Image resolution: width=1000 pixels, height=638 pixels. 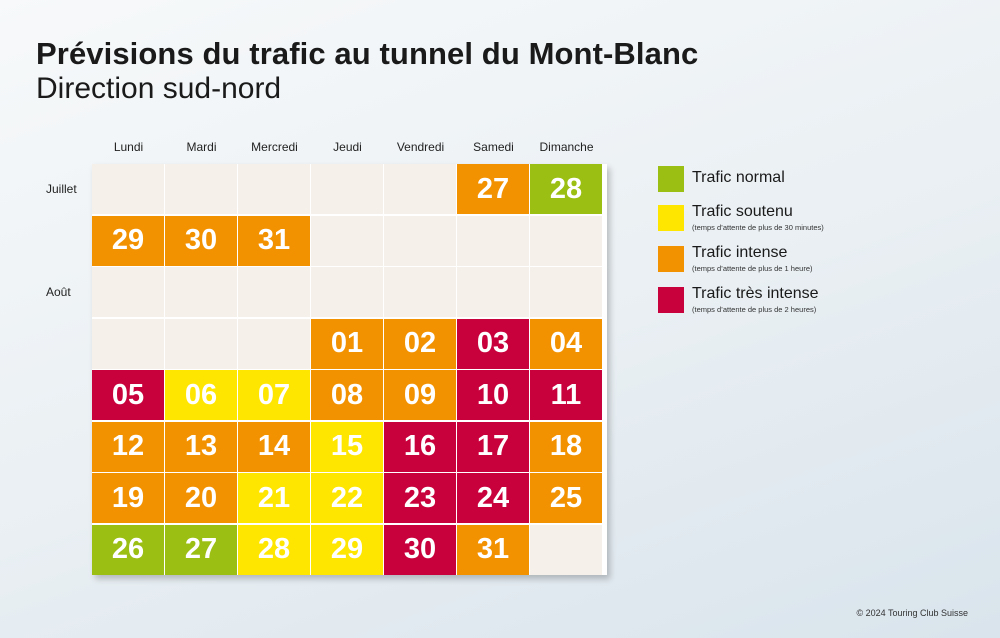 What do you see at coordinates (274, 395) in the screenshot?
I see `day-cell: 07` at bounding box center [274, 395].